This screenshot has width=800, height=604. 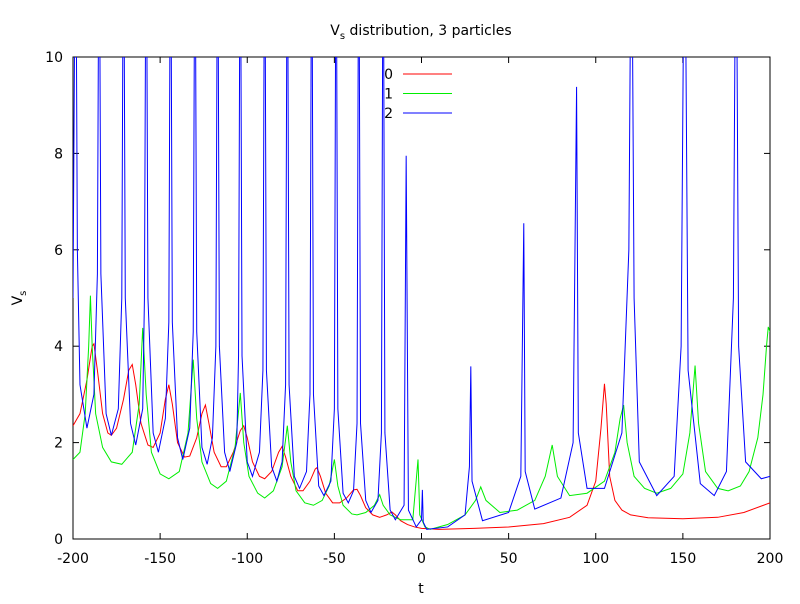 I want to click on x-tick-label: 50, so click(x=509, y=559).